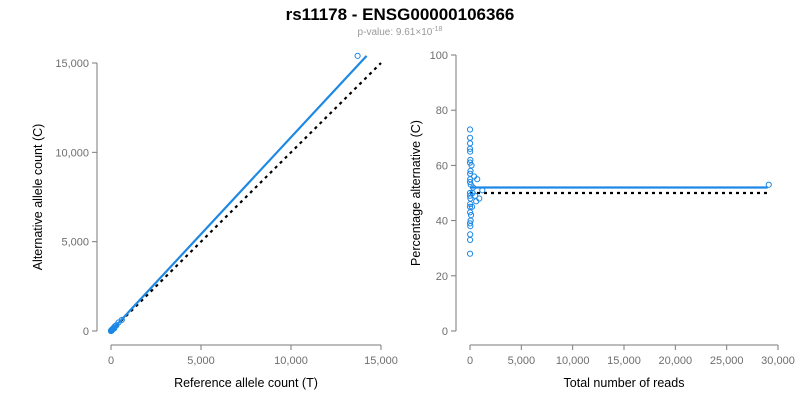  Describe the element at coordinates (246, 383) in the screenshot. I see `left-x-axis-label: Reference allele count (T)` at that location.